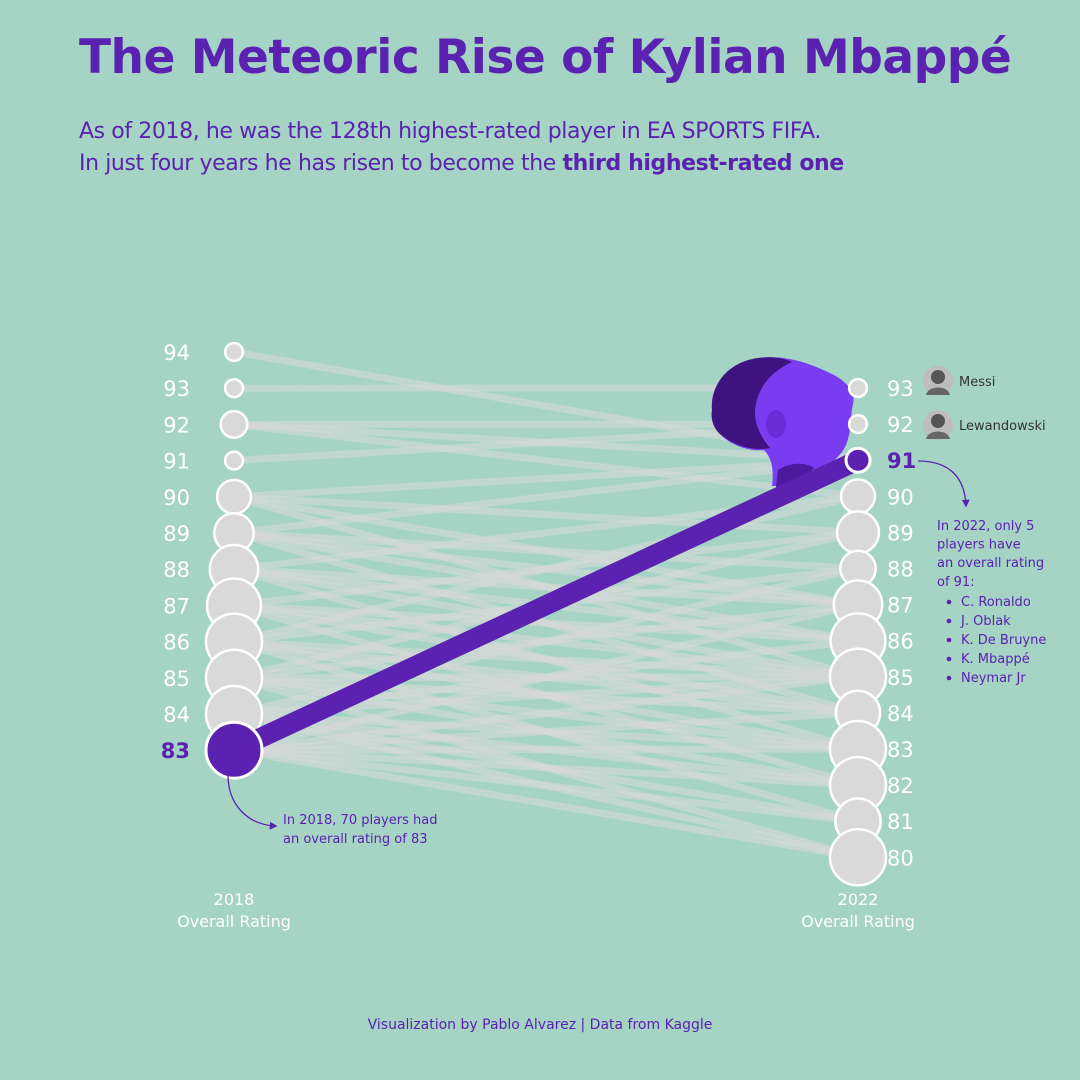  What do you see at coordinates (176, 679) in the screenshot?
I see `left-tick-label: 85` at bounding box center [176, 679].